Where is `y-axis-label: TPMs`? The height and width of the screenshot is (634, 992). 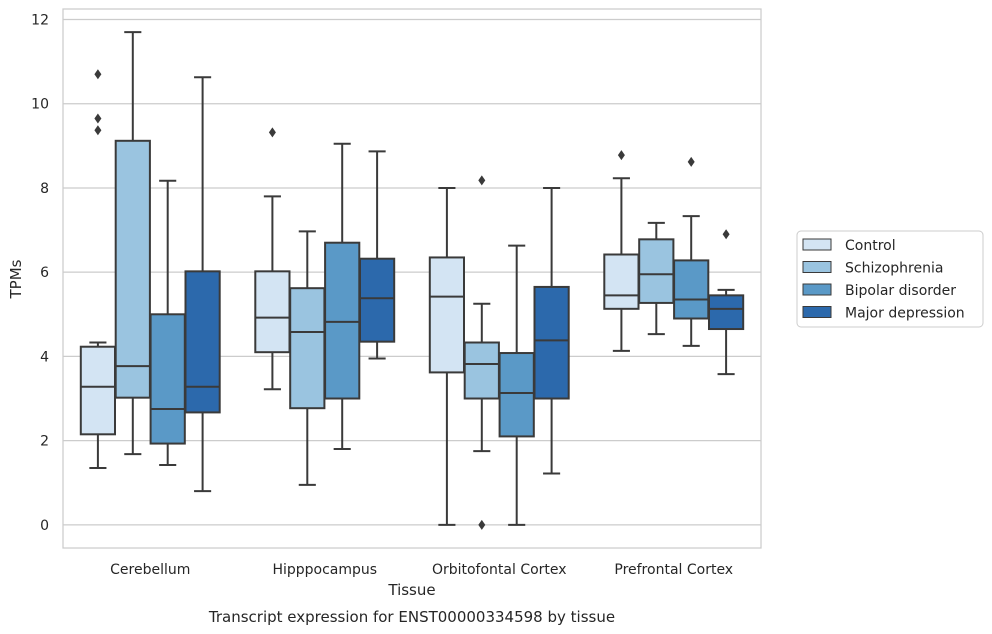 y-axis-label: TPMs is located at coordinates (16, 279).